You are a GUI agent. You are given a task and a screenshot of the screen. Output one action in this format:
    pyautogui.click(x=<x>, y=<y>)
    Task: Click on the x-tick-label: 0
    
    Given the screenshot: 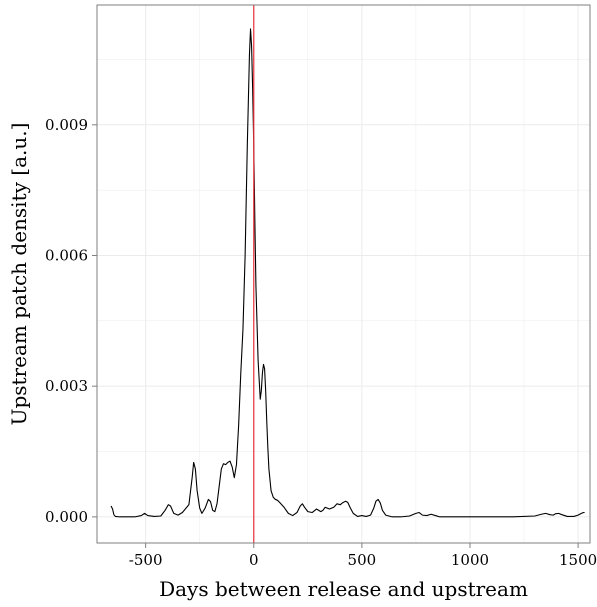 What is the action you would take?
    pyautogui.click(x=254, y=560)
    